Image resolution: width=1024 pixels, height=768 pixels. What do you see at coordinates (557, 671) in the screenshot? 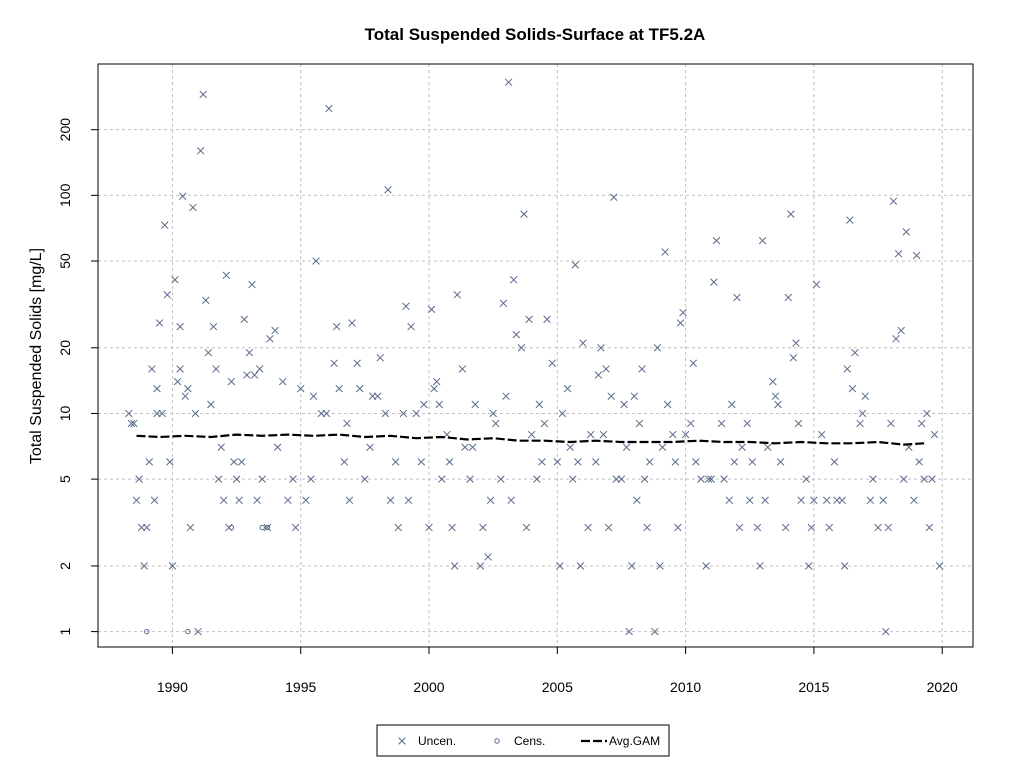
I see `x-axis: 1990 1995 2000 2005 2010 2015 2020` at bounding box center [557, 671].